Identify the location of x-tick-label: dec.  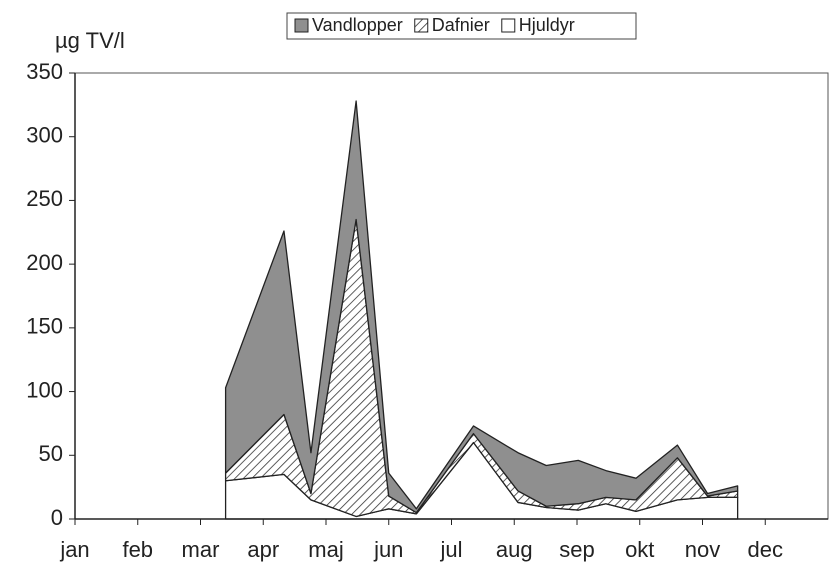
(765, 549).